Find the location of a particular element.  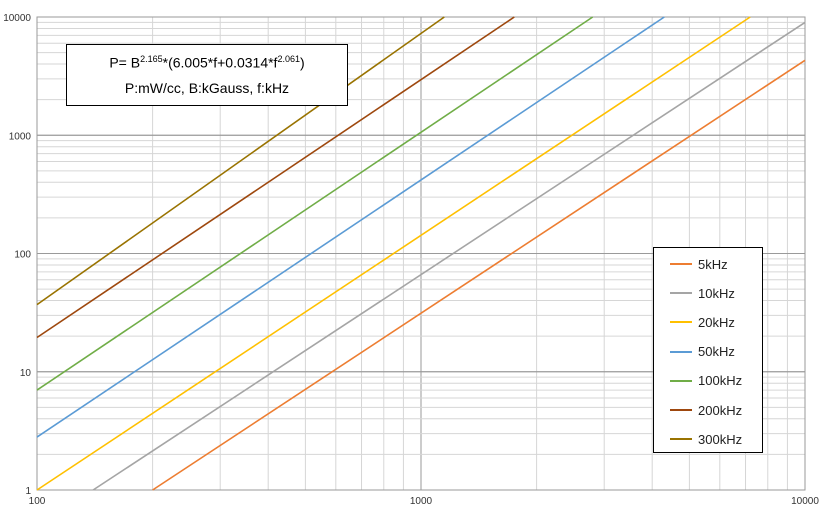

legend-item: 5kHz is located at coordinates (699, 264).